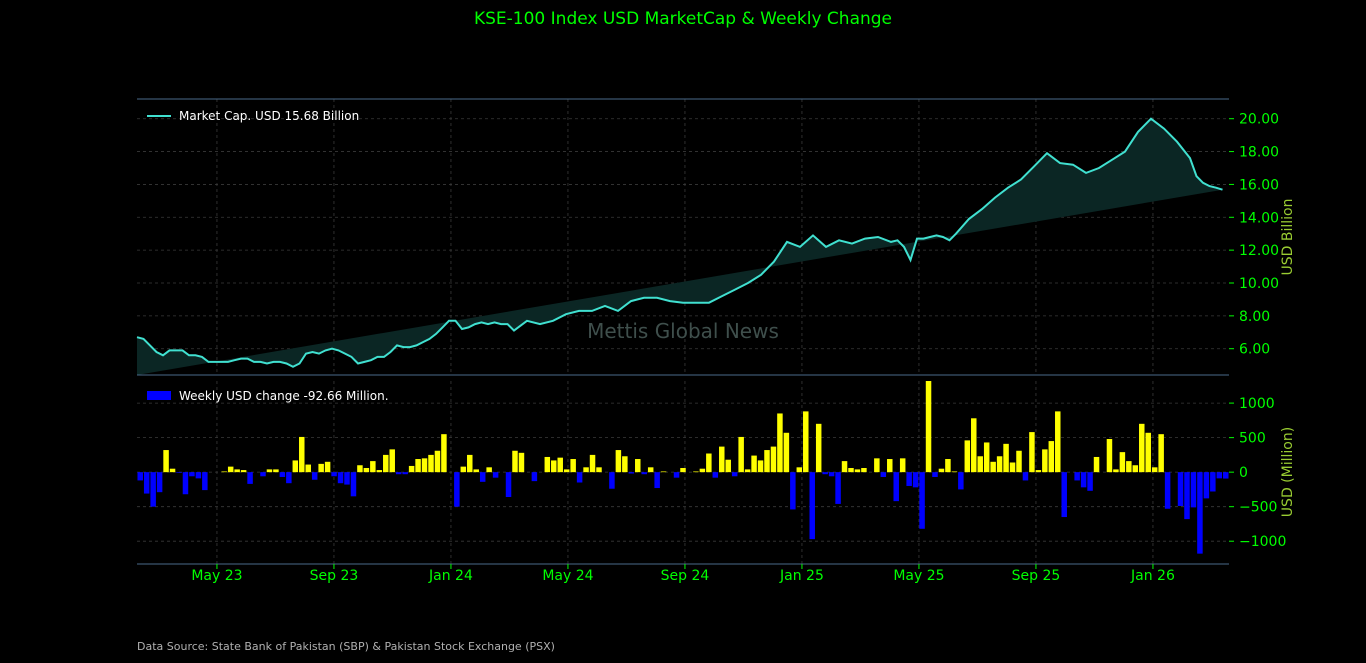  I want to click on x-tick-label: May 25, so click(918, 576).